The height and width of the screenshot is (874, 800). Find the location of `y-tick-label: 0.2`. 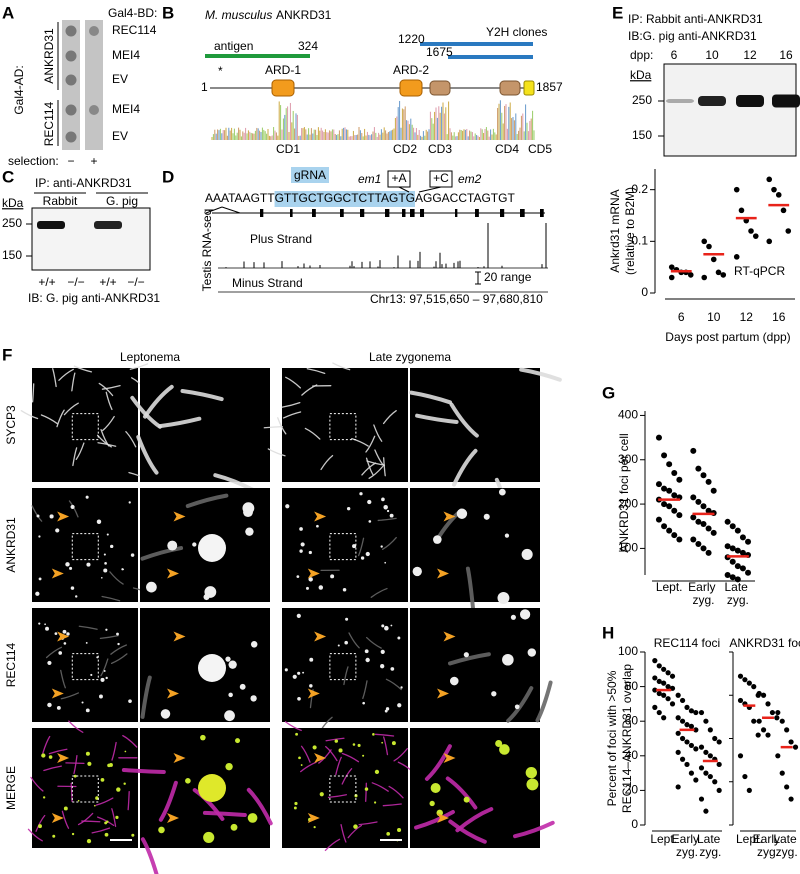

y-tick-label: 0.2 is located at coordinates (639, 189).